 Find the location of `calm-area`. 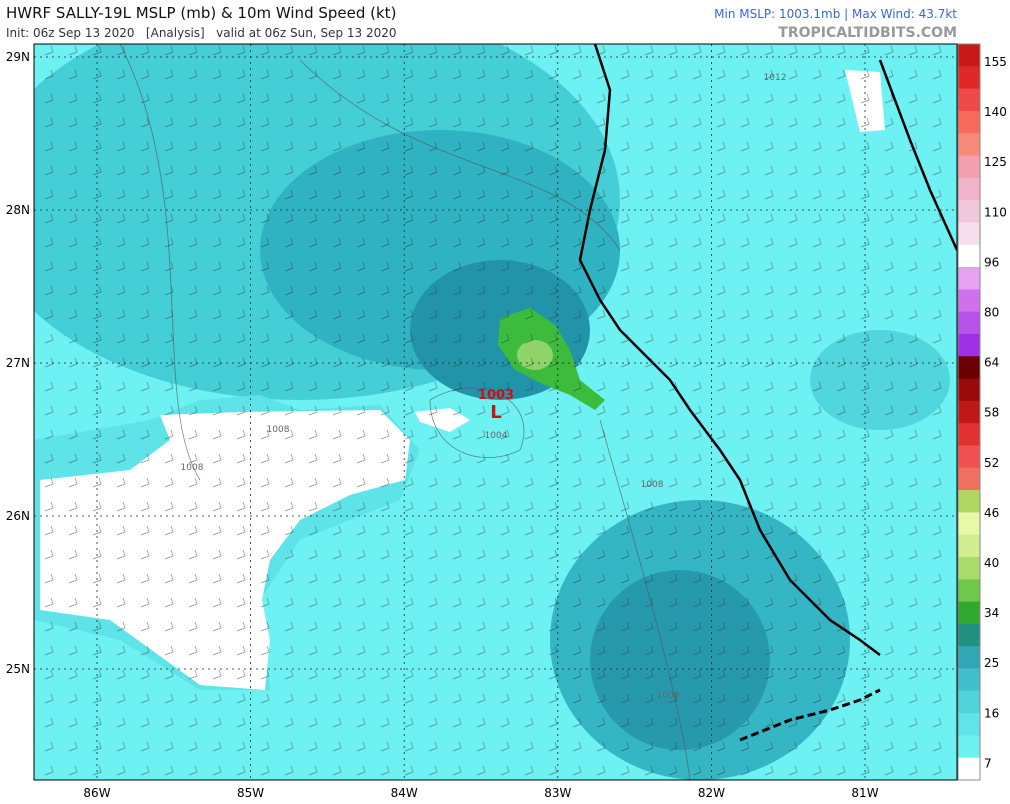

calm-area is located at coordinates (225, 550).